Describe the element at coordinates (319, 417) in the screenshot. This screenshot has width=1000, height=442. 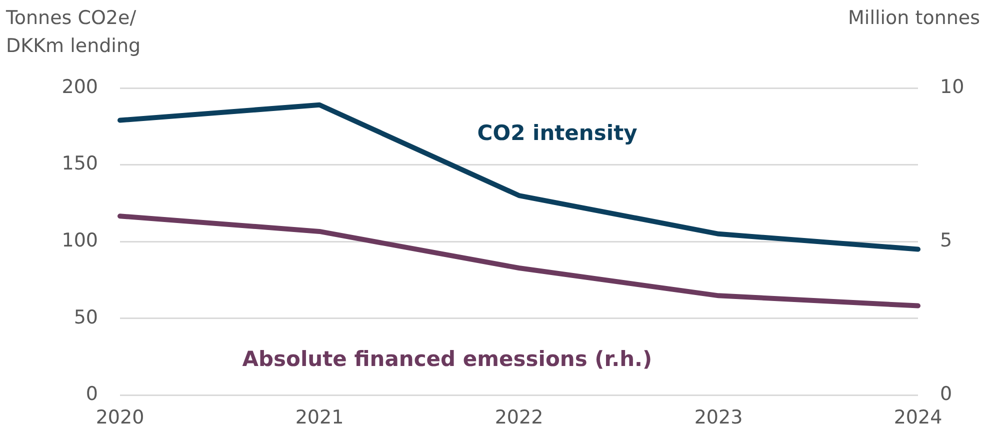
I see `x-tick-label: 2021` at that location.